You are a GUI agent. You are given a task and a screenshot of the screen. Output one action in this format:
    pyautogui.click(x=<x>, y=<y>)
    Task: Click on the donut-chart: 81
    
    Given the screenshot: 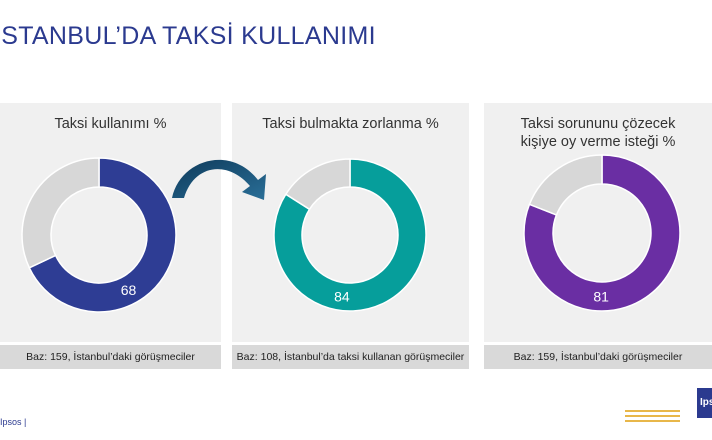 What is the action you would take?
    pyautogui.click(x=602, y=233)
    